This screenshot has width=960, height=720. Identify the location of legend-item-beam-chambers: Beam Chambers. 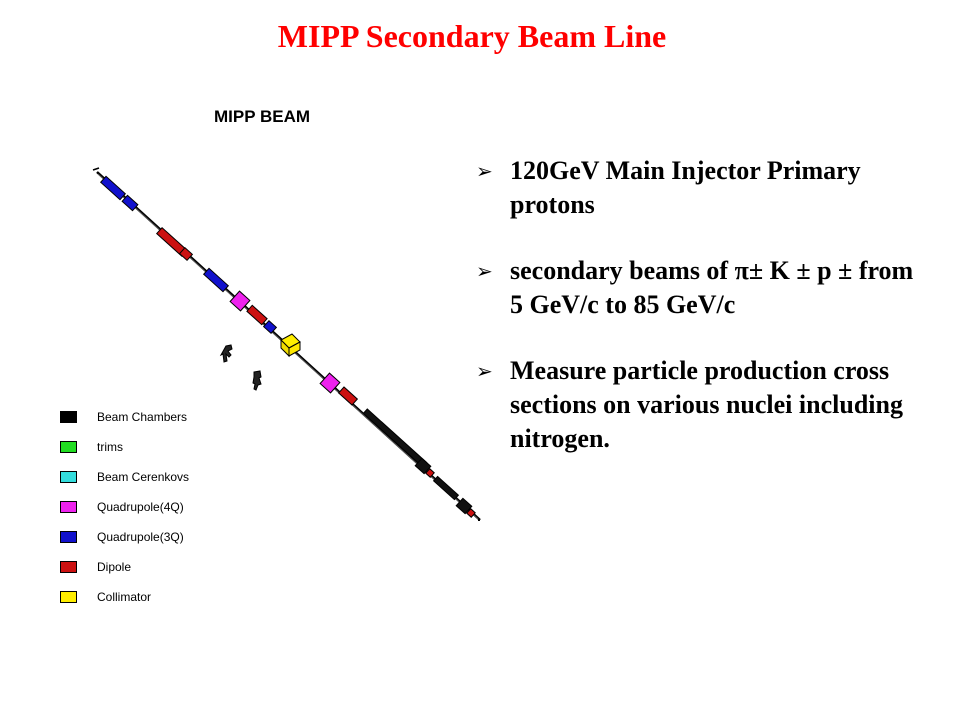
(124, 417).